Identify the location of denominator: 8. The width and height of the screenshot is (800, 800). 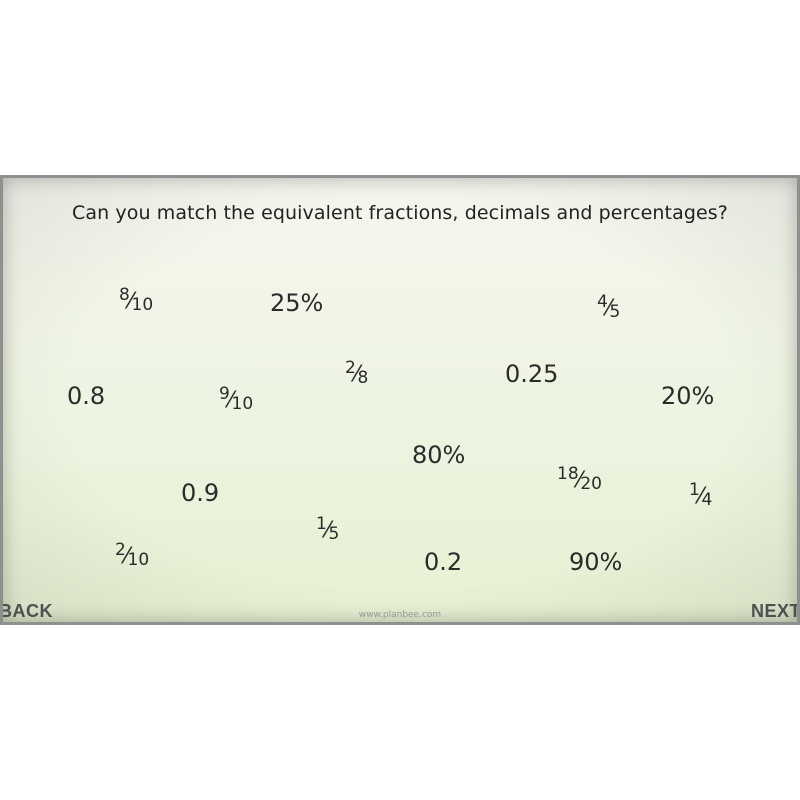
(363, 378).